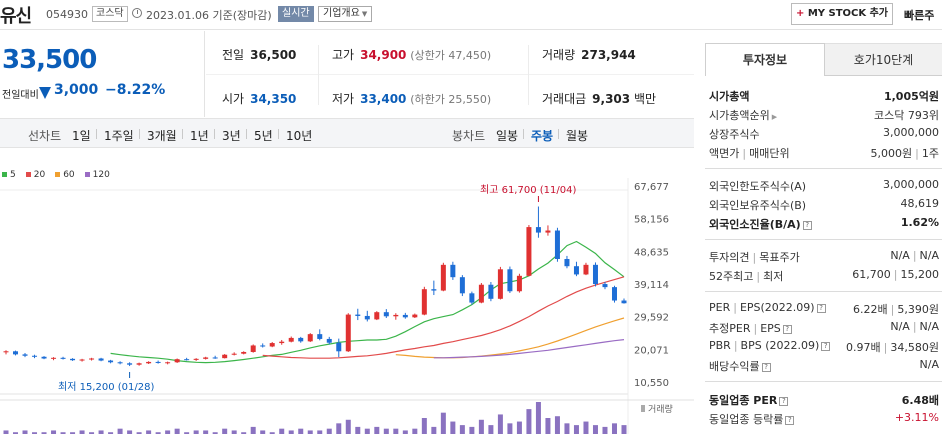 The image size is (942, 434). Describe the element at coordinates (824, 401) in the screenshot. I see `row-industry-per: 동일업종 PER? 6.48배` at that location.